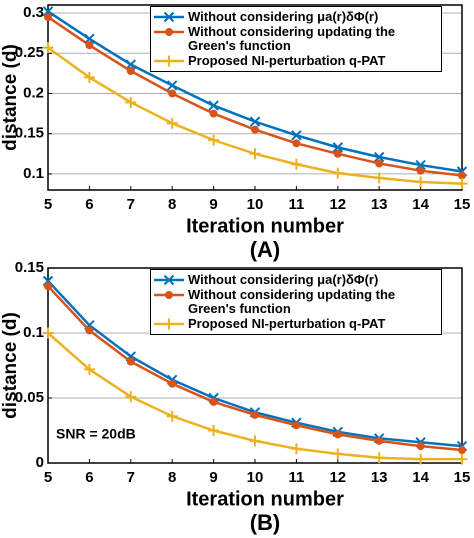 The height and width of the screenshot is (538, 474). I want to click on x-tick-label: 14, so click(420, 477).